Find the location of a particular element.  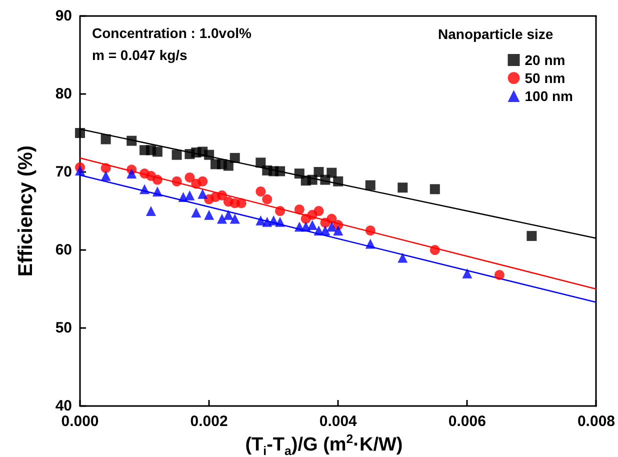

y-axis-title: Efficiency (%) is located at coordinates (26, 211).